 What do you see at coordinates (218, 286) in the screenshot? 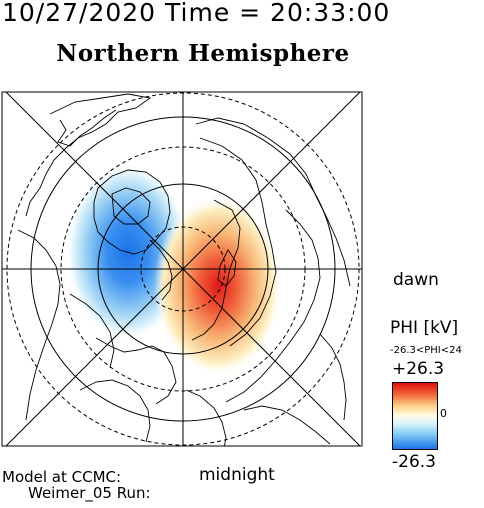
I see `positive-potential-cell` at bounding box center [218, 286].